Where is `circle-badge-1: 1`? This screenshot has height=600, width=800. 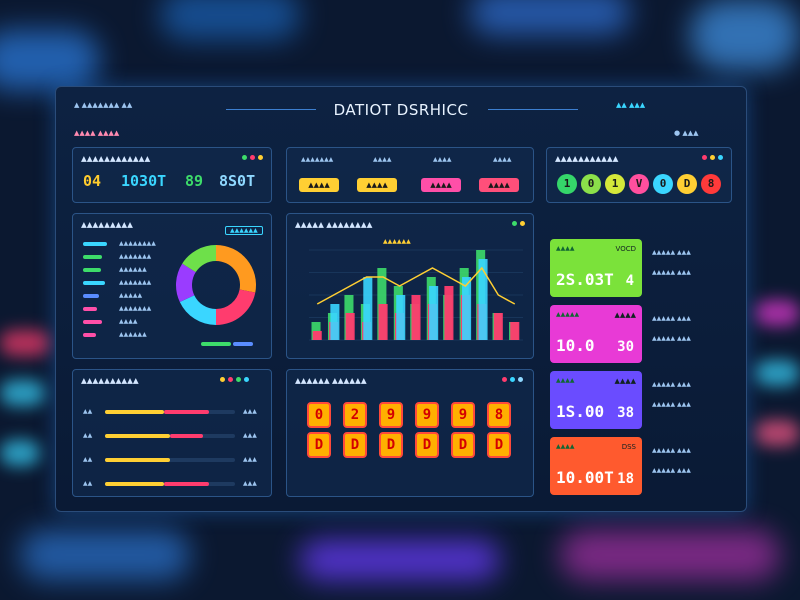 circle-badge-1: 1 is located at coordinates (567, 184).